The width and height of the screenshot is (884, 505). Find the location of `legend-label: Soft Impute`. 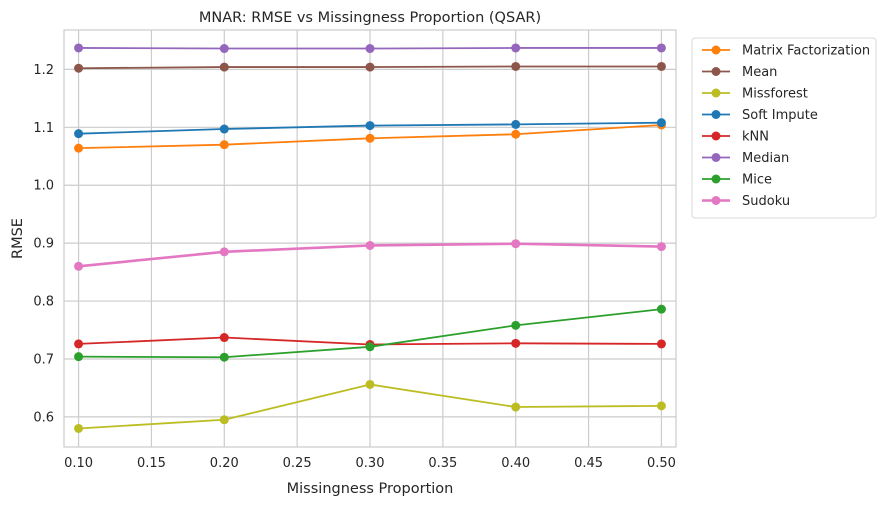

legend-label: Soft Impute is located at coordinates (780, 115).